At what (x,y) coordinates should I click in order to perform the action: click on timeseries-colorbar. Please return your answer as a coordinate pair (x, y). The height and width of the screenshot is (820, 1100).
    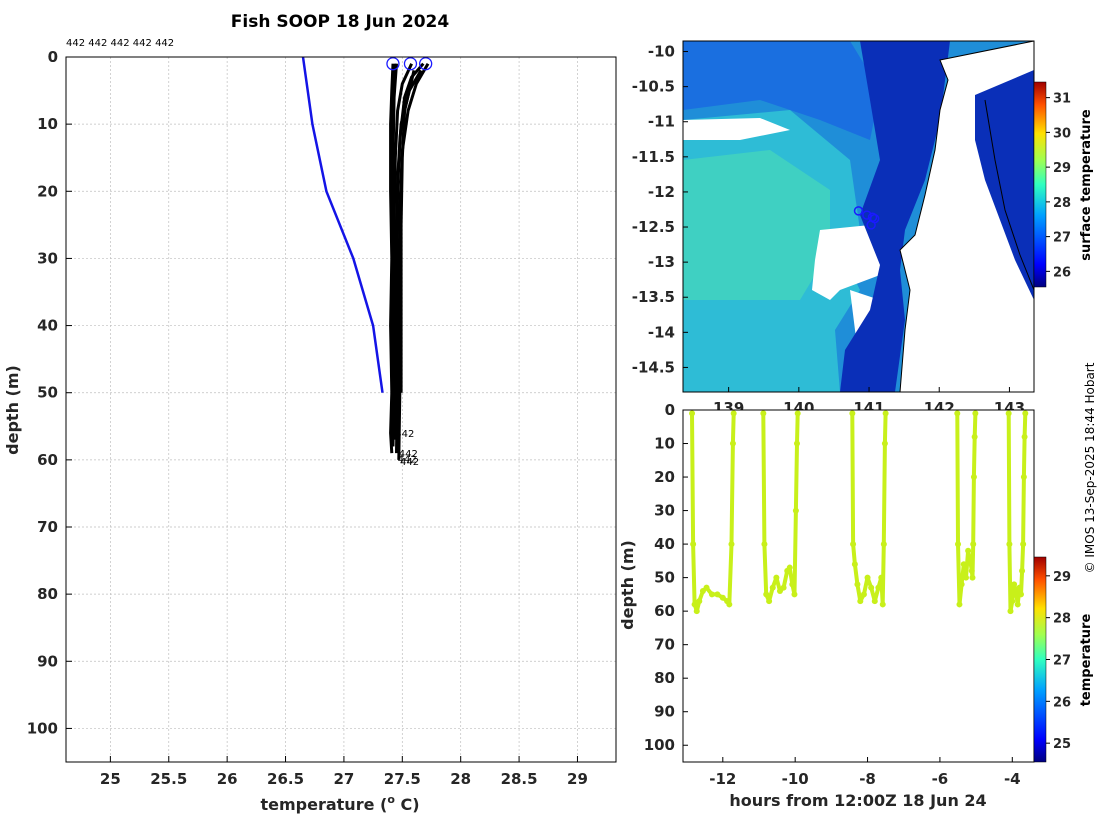
    Looking at the image, I should click on (1040, 659).